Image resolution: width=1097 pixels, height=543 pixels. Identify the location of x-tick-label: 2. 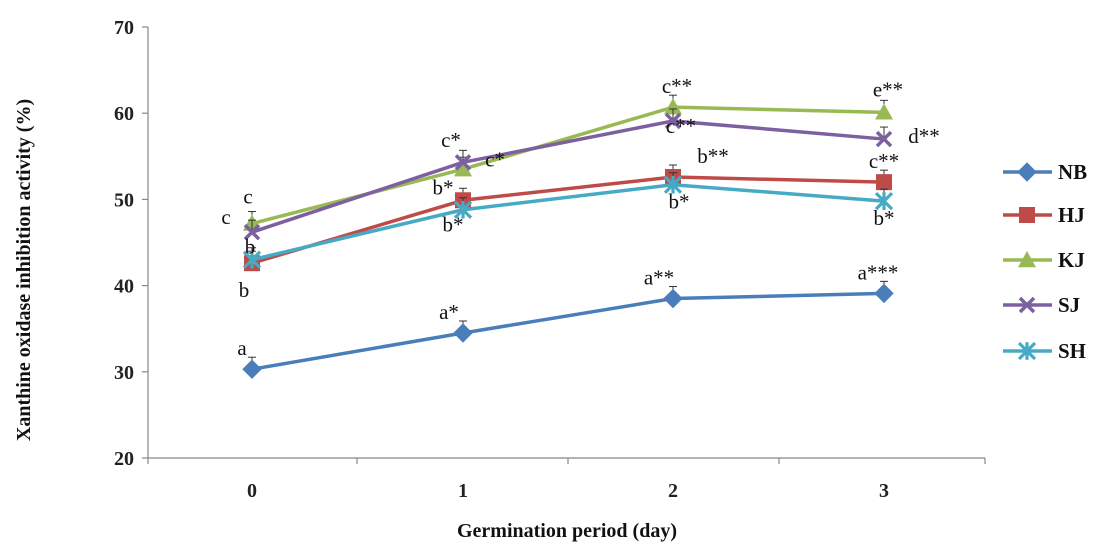
(673, 491).